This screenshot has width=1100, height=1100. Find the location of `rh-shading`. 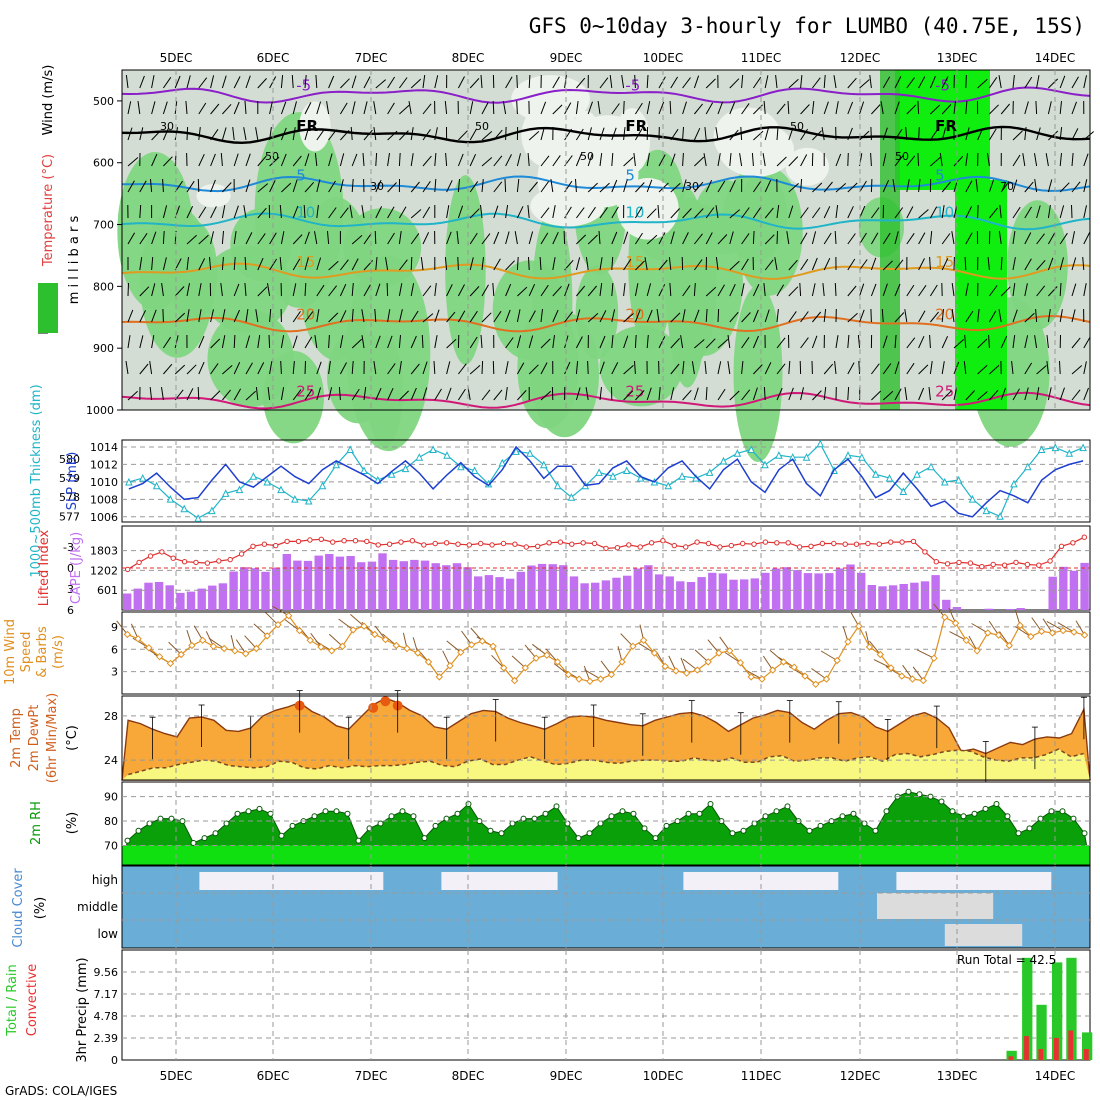

rh-shading is located at coordinates (385, 391).